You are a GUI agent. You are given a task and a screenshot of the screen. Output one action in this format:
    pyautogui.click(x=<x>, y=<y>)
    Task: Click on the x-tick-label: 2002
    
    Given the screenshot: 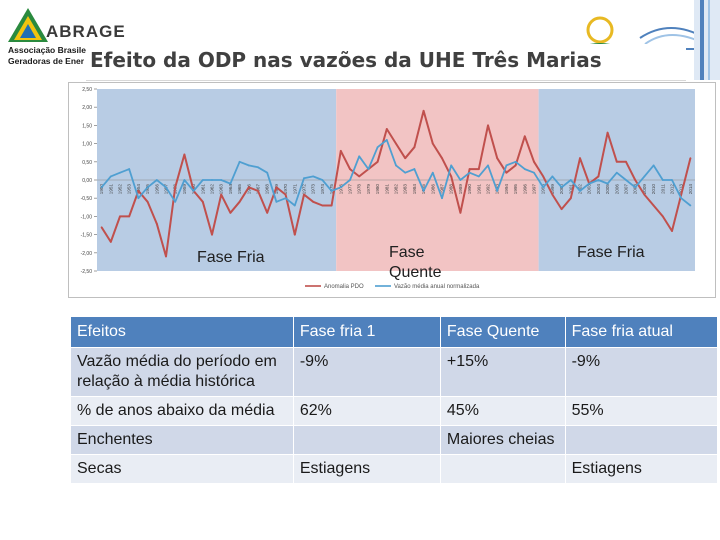 What is the action you would take?
    pyautogui.click(x=580, y=189)
    